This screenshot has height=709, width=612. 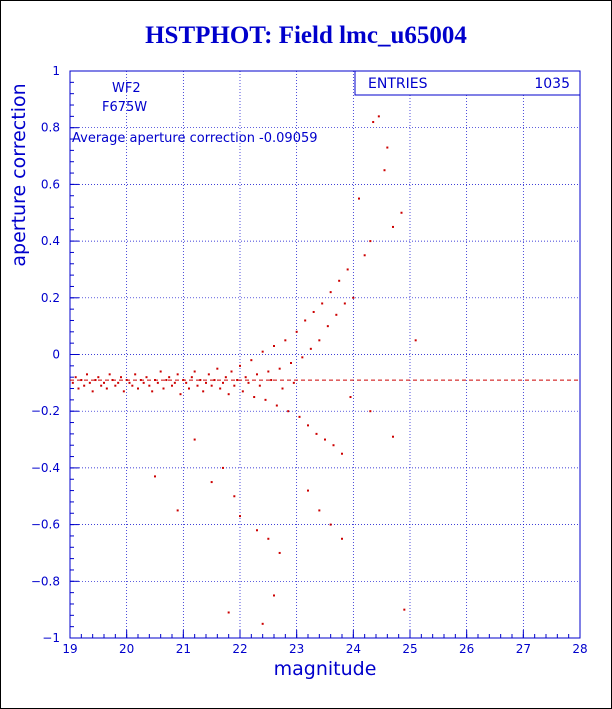 I want to click on stats-value: 1035, so click(x=552, y=84).